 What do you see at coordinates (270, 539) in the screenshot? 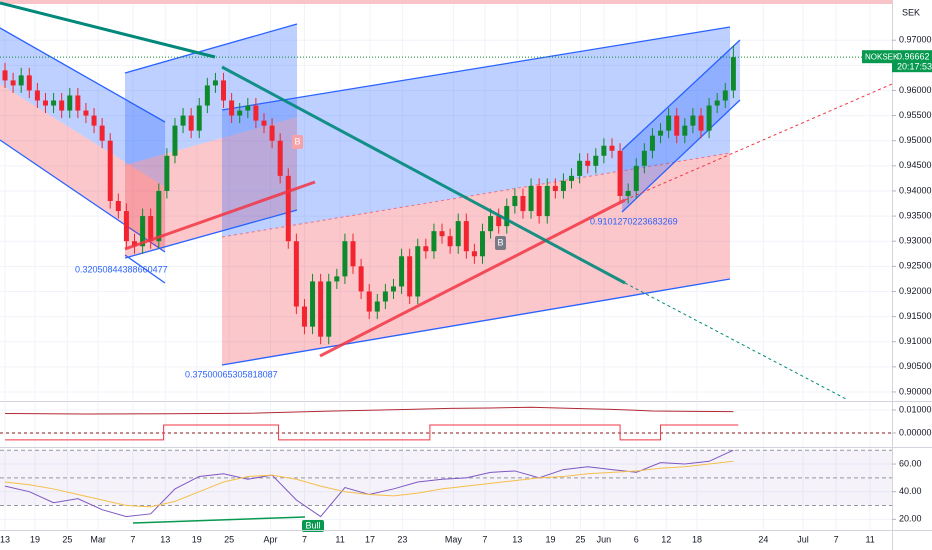
I see `x-tick-label: Apr` at bounding box center [270, 539].